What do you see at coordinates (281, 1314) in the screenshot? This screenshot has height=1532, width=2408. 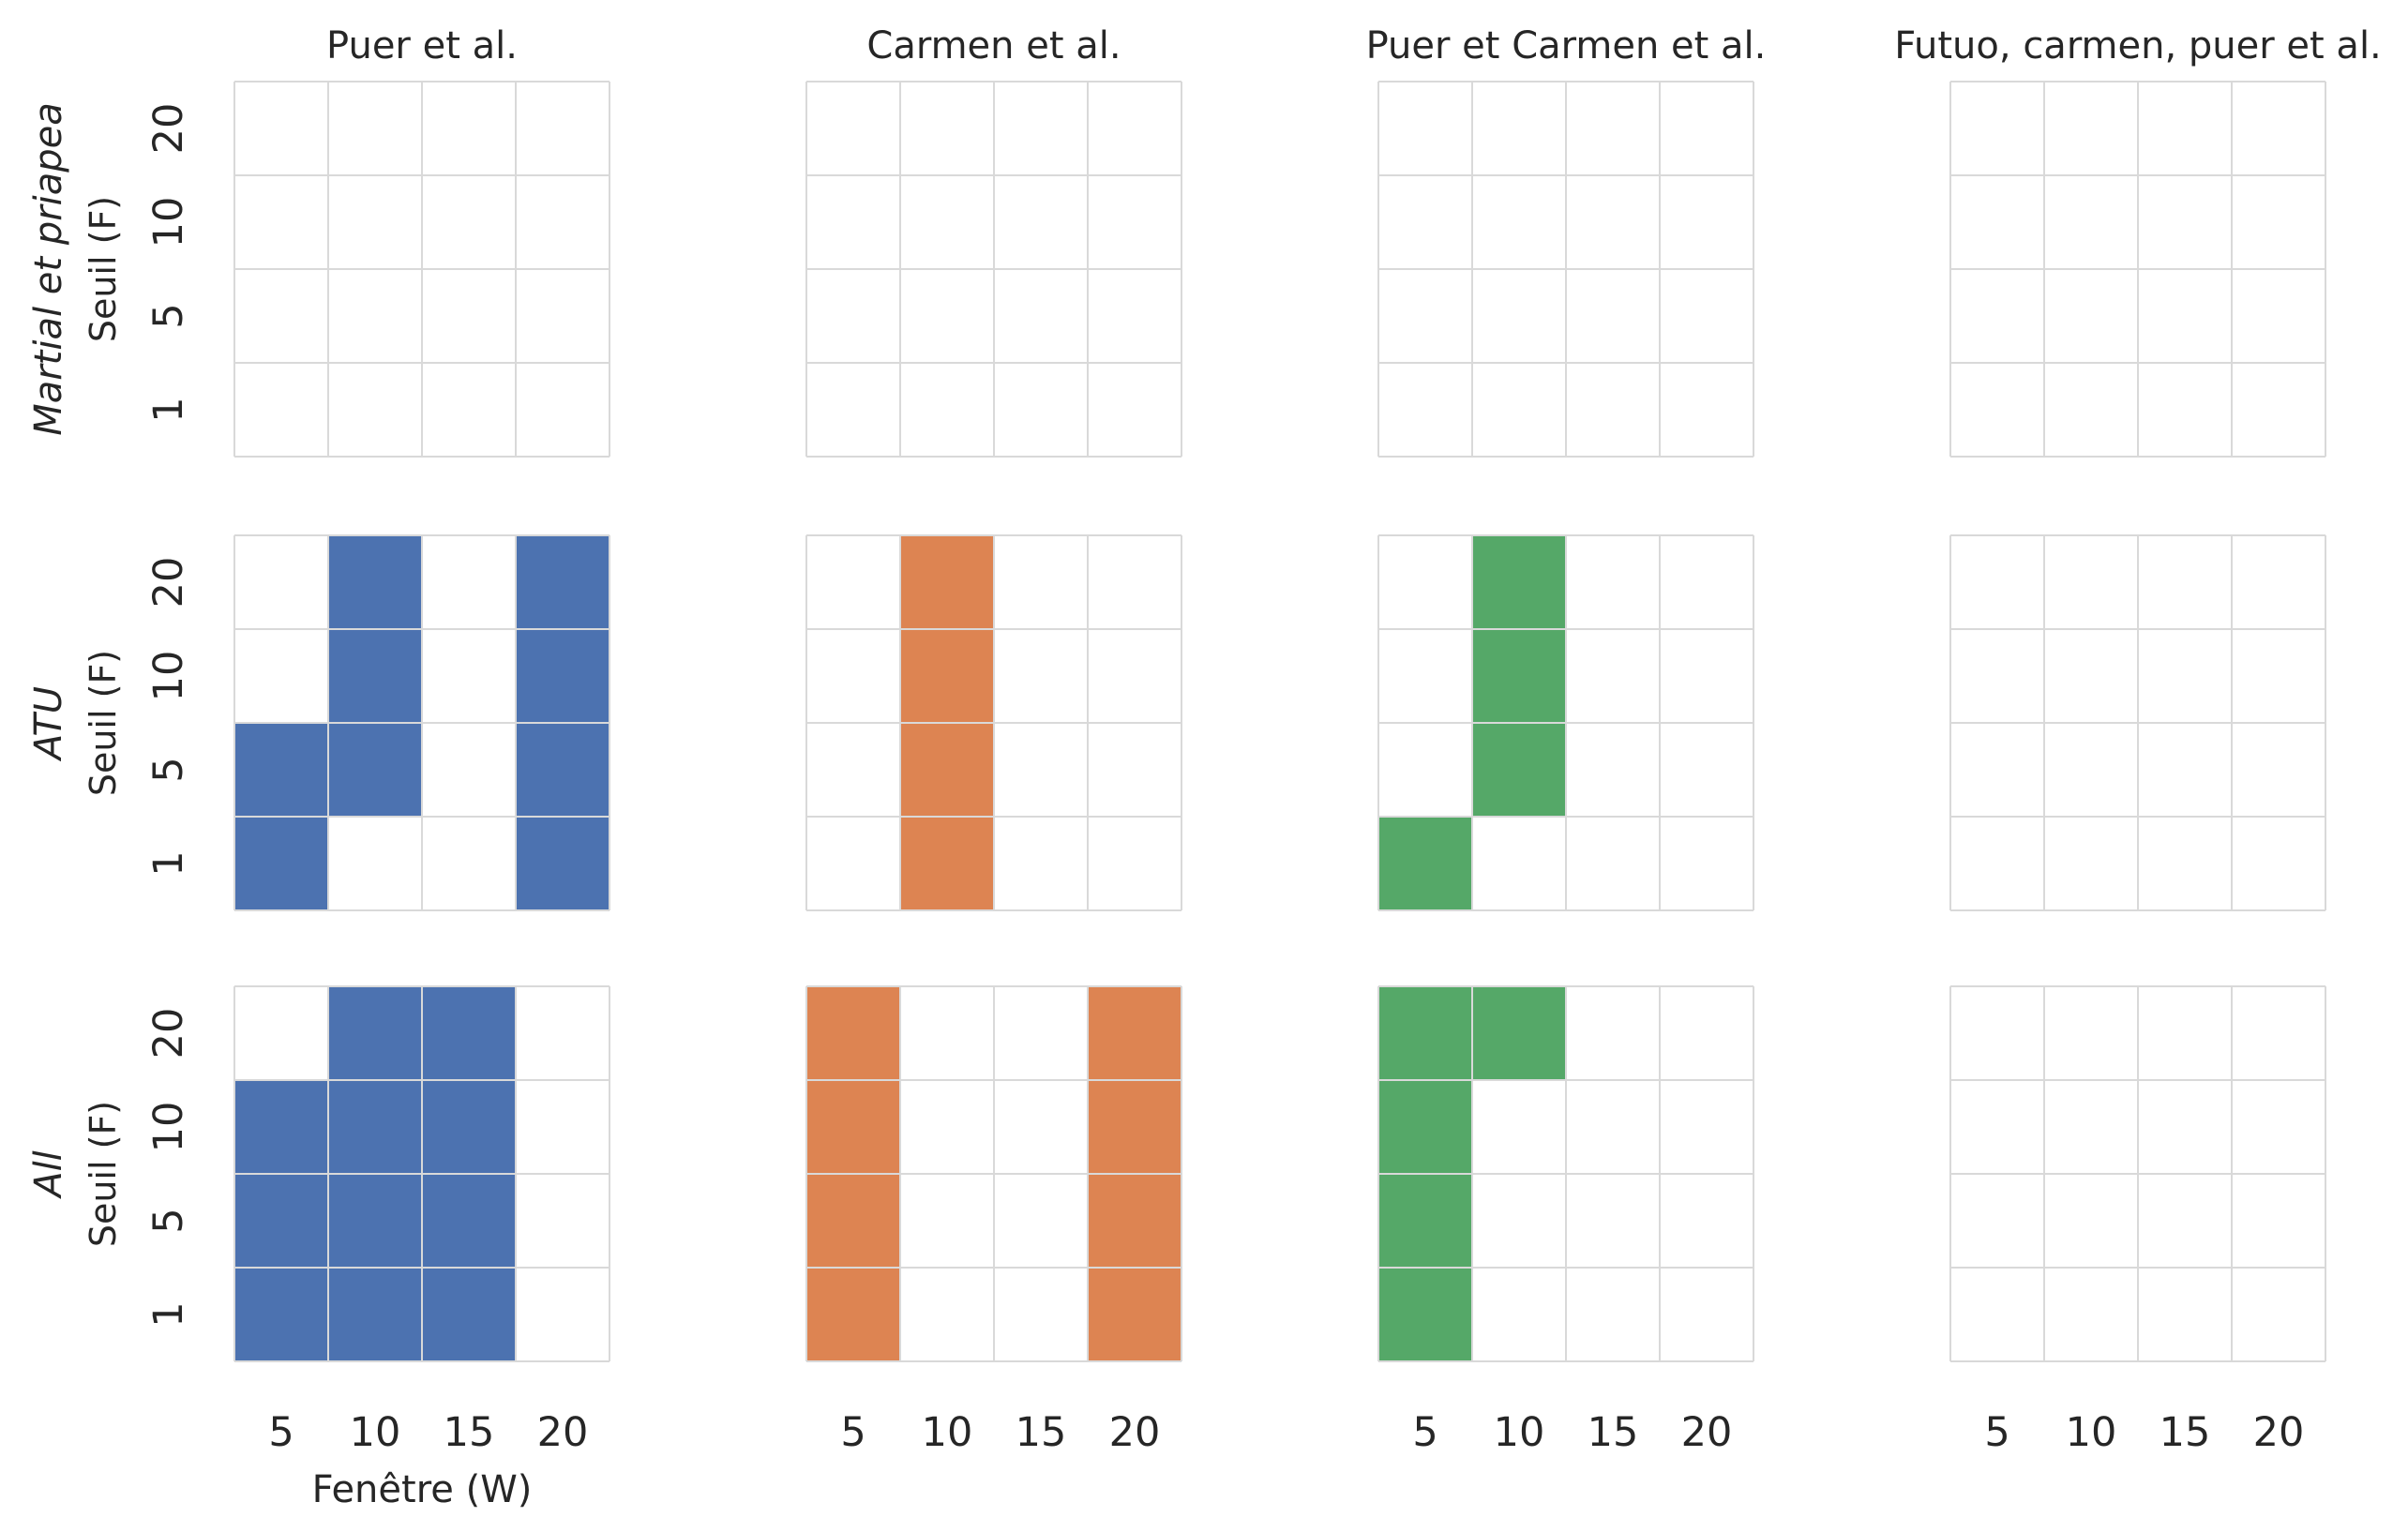 I see `heatmap-cell-r2-c0-f1-w5` at bounding box center [281, 1314].